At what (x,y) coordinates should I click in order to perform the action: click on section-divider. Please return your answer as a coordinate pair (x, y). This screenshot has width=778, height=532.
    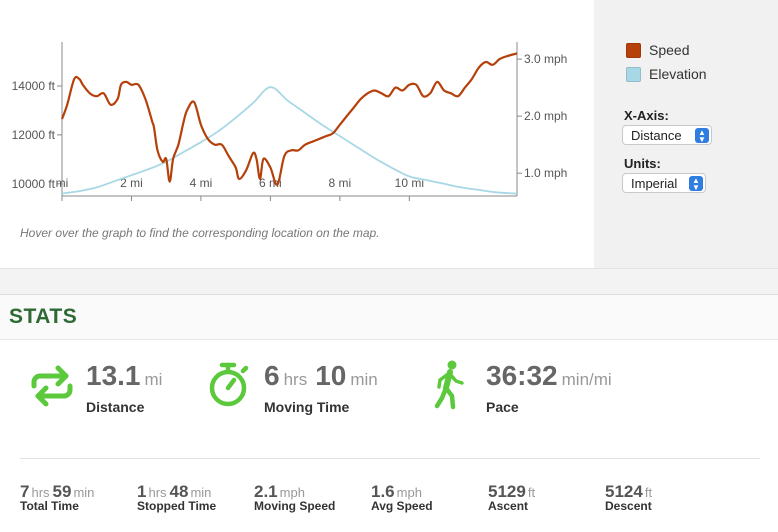
    Looking at the image, I should click on (389, 281).